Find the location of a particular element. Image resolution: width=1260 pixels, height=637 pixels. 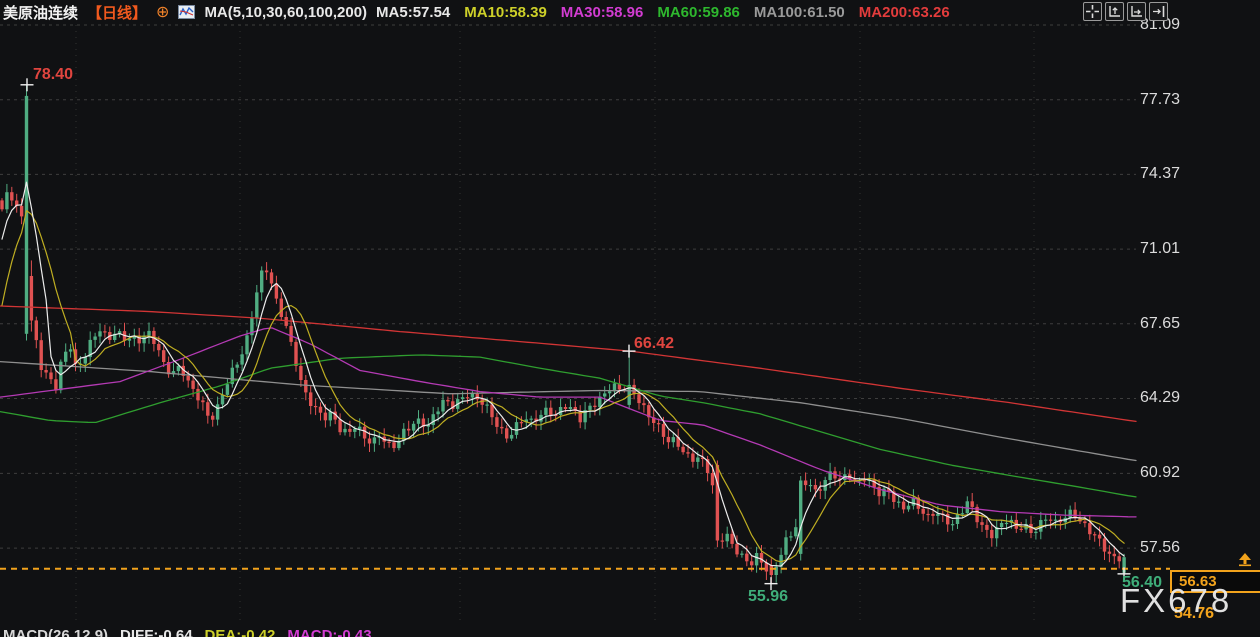

price-annotation: 56.40 is located at coordinates (1142, 582).